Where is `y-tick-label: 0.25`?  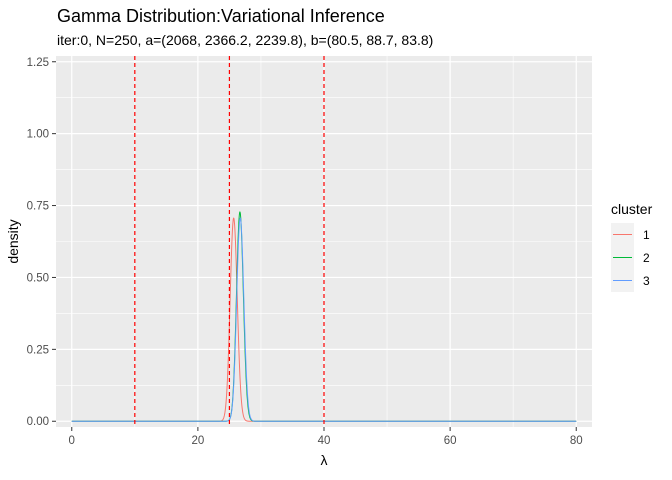 y-tick-label: 0.25 is located at coordinates (38, 350).